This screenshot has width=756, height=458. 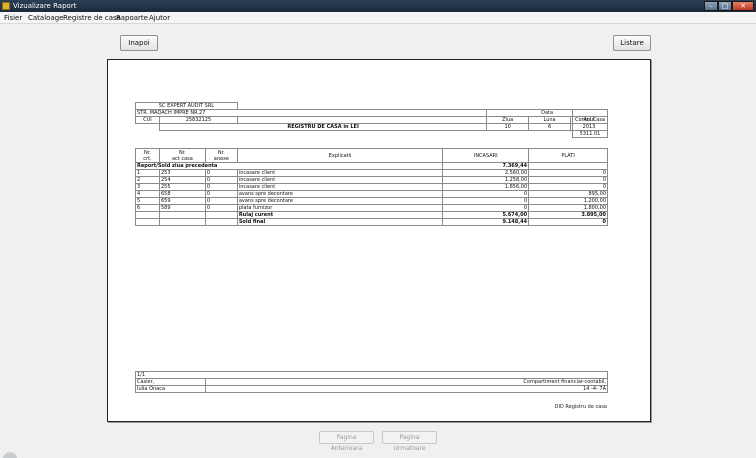 What do you see at coordinates (147, 173) in the screenshot?
I see `row-crt: 1` at bounding box center [147, 173].